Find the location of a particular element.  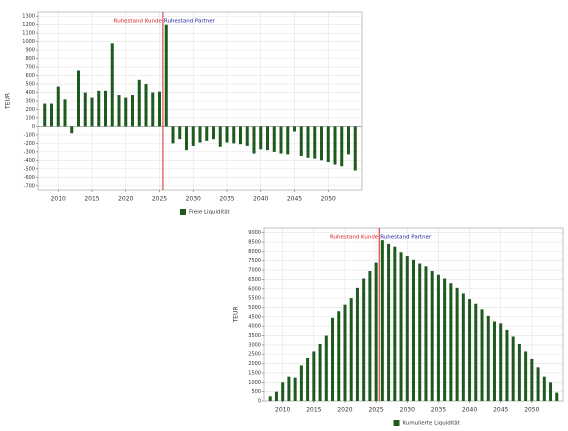

y-tick-label: 4000 is located at coordinates (254, 327).